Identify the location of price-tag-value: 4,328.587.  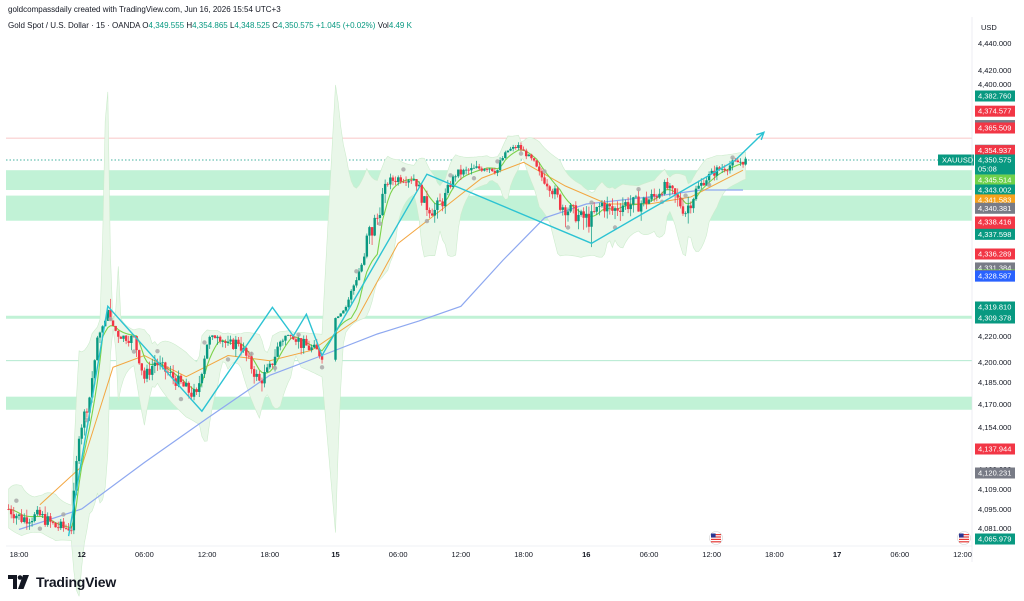
(994, 276).